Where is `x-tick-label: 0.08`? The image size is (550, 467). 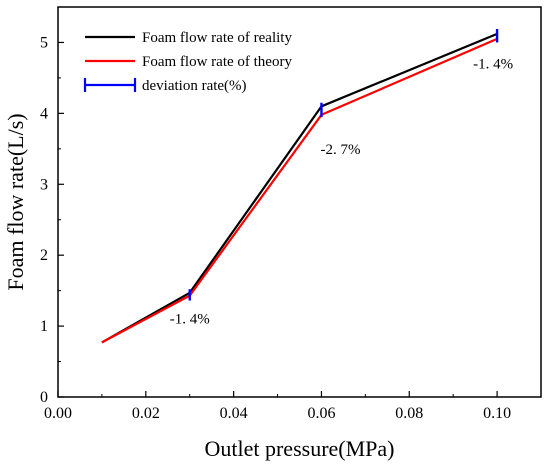
x-tick-label: 0.08 is located at coordinates (409, 413).